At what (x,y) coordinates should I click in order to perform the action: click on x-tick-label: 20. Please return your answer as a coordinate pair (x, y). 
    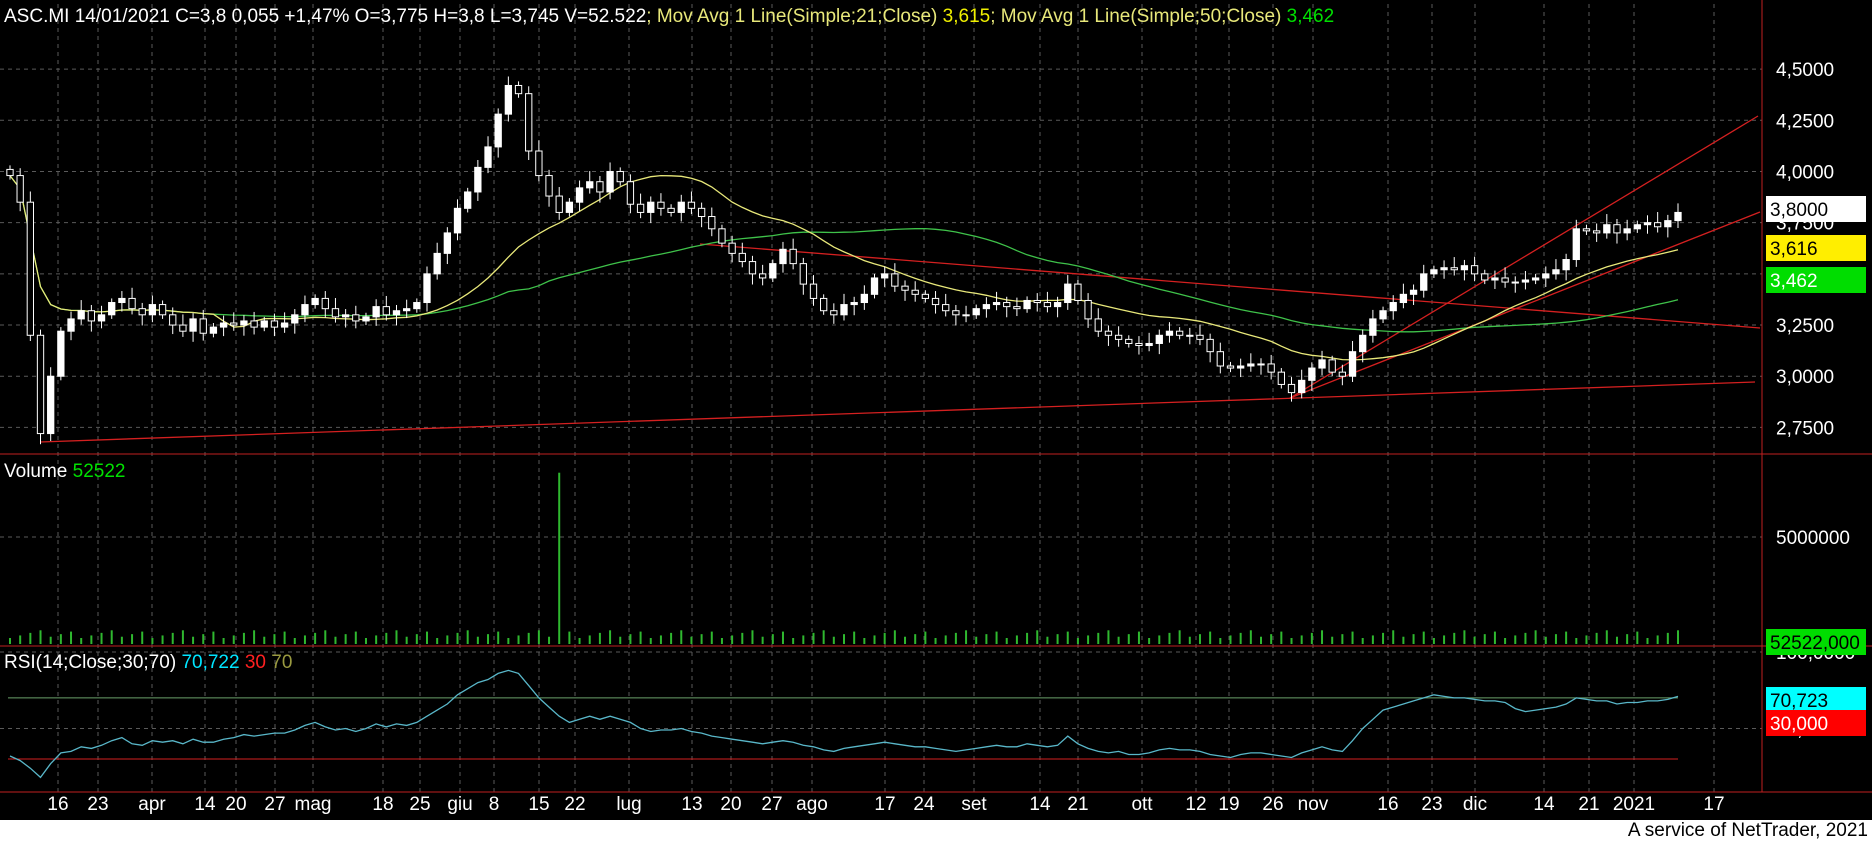
    Looking at the image, I should click on (730, 804).